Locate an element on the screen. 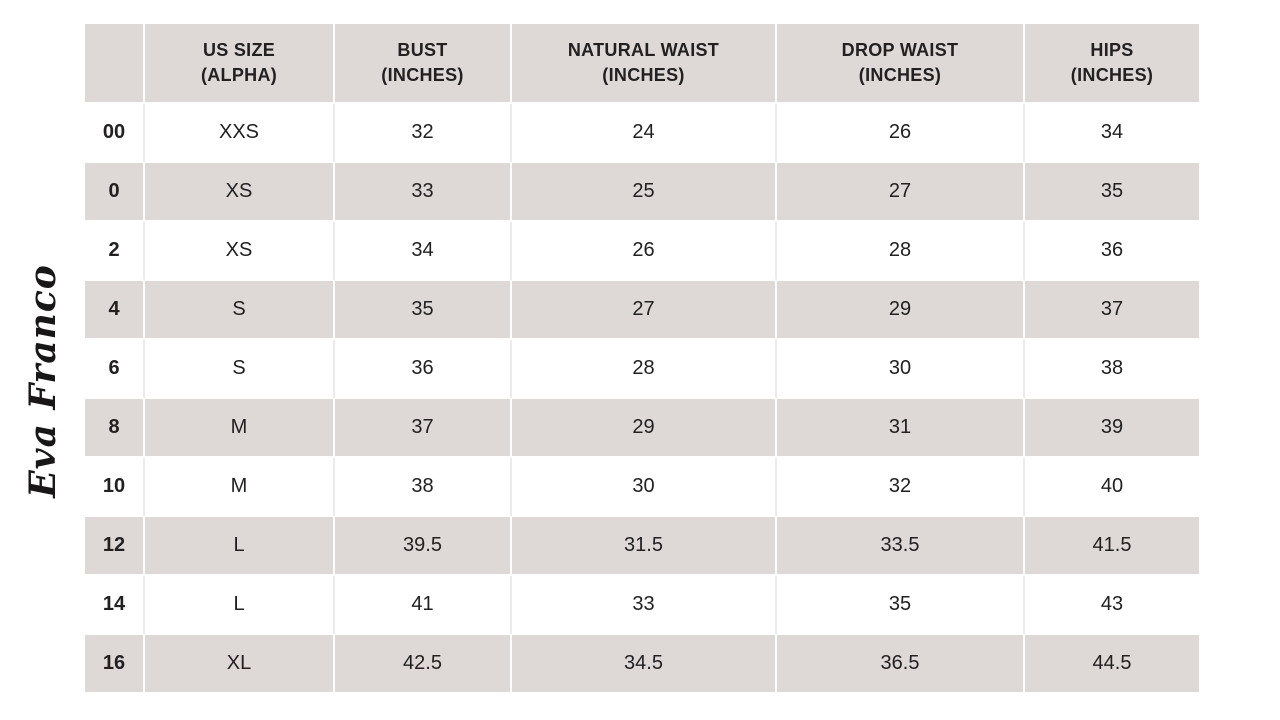 Image resolution: width=1280 pixels, height=720 pixels. cell-alpha-size: XXS is located at coordinates (240, 133).